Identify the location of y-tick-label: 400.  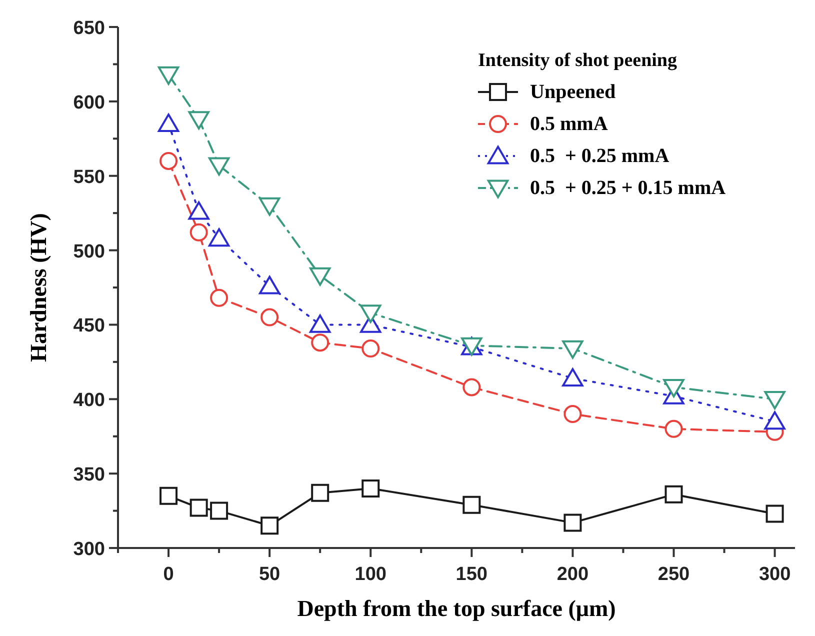
(89, 401).